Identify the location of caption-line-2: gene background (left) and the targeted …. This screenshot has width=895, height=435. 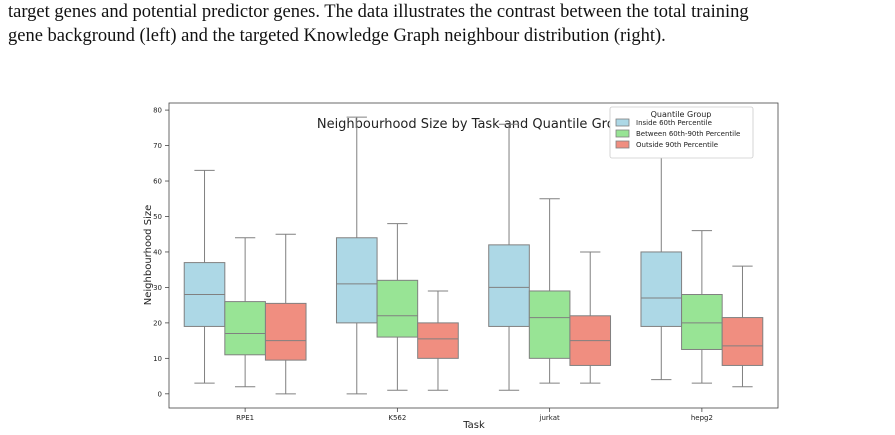
(337, 36).